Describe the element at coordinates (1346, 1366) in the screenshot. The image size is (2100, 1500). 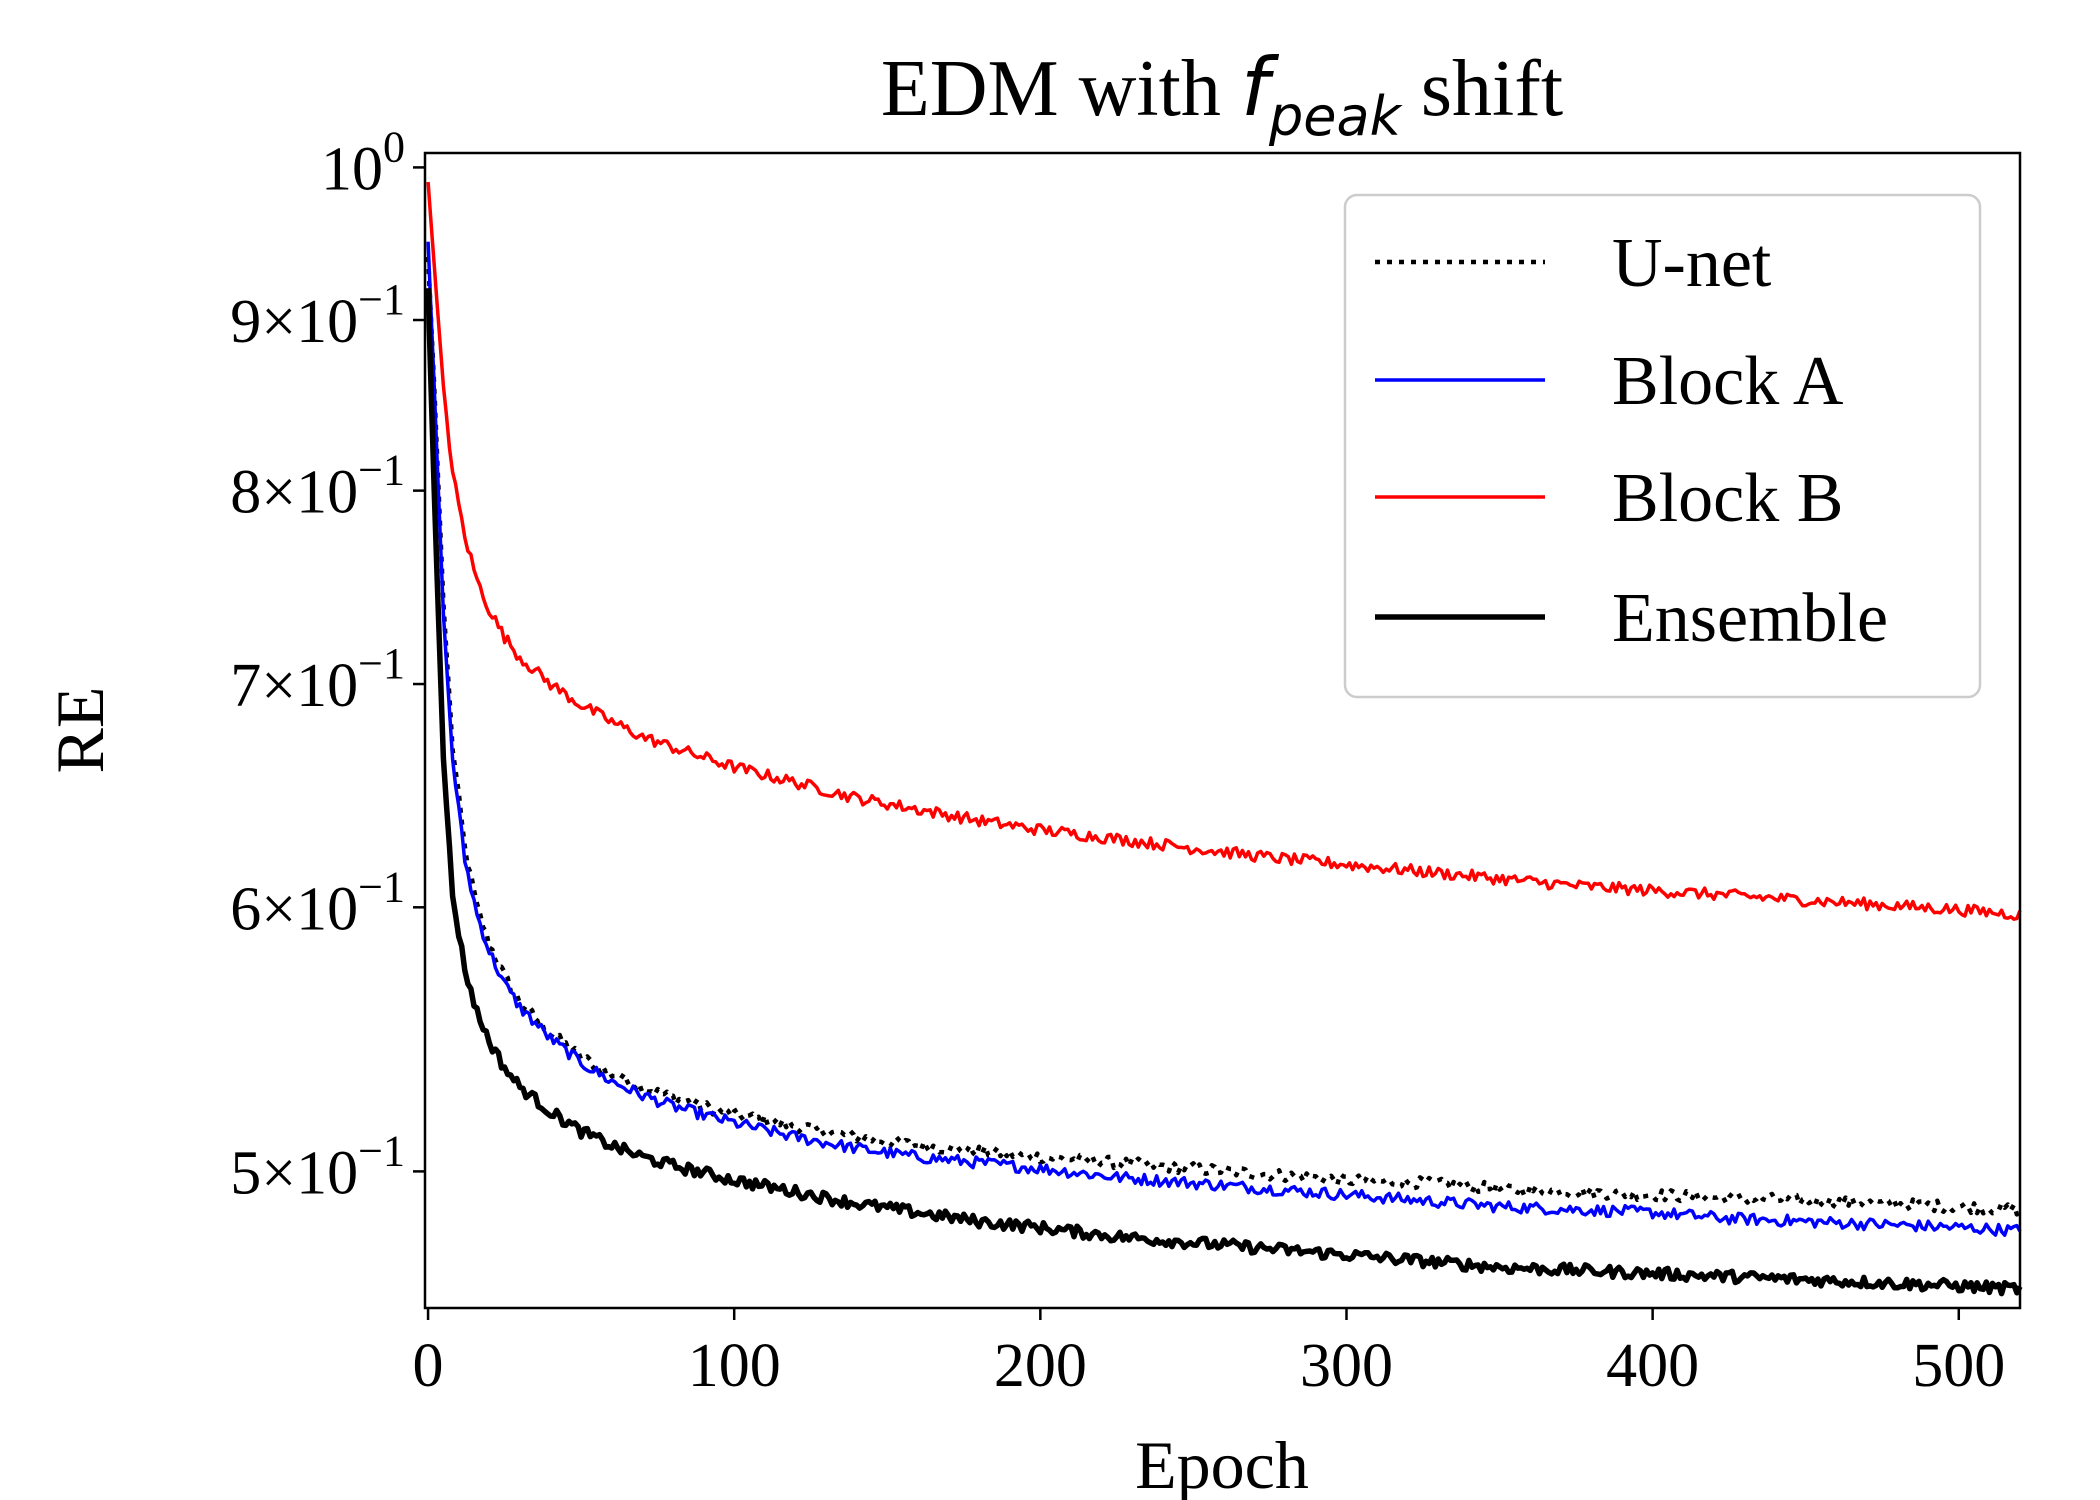
I see `x-tick-label-300: 300` at that location.